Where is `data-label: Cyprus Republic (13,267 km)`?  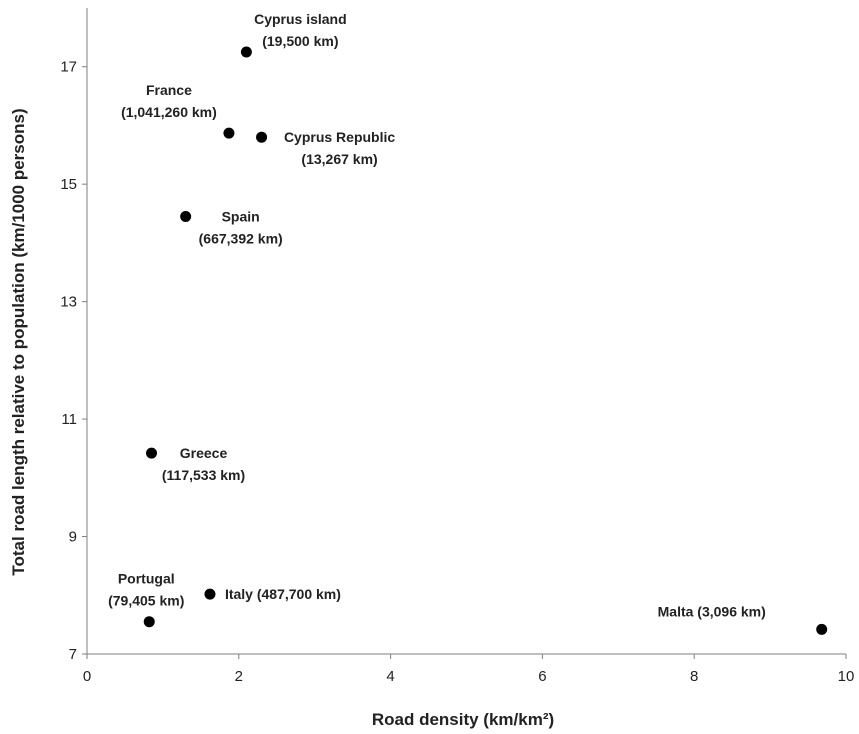 data-label: Cyprus Republic (13,267 km) is located at coordinates (339, 148).